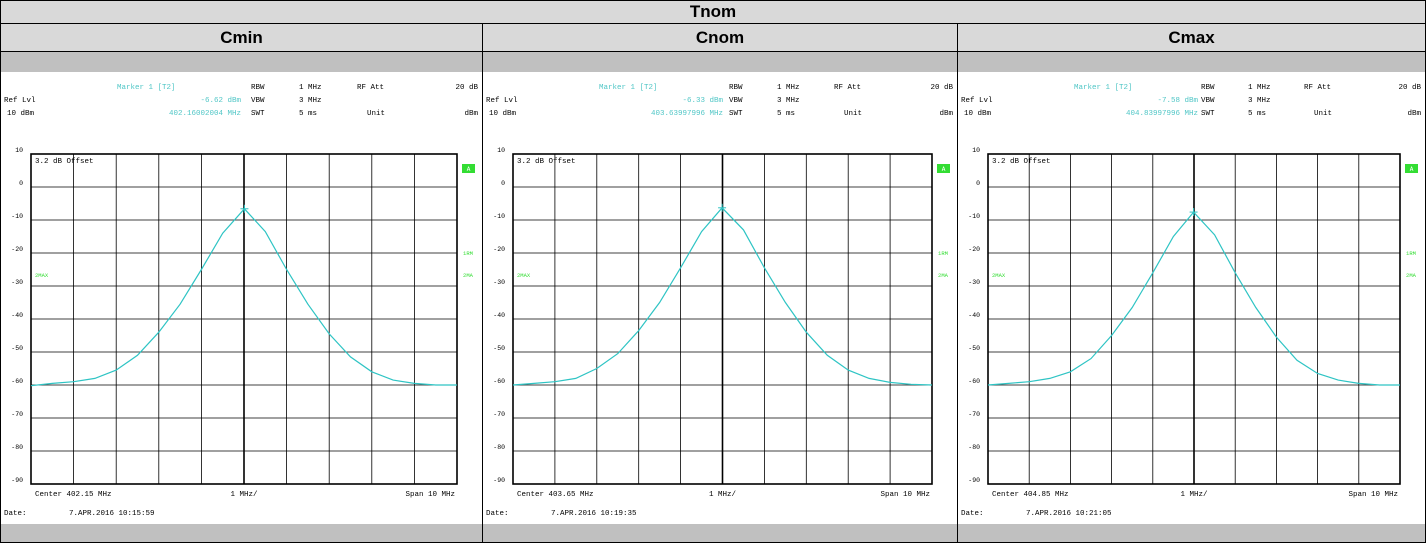 The image size is (1426, 543). Describe the element at coordinates (546, 162) in the screenshot. I see `offset-label: 3.2 dB Offset` at that location.